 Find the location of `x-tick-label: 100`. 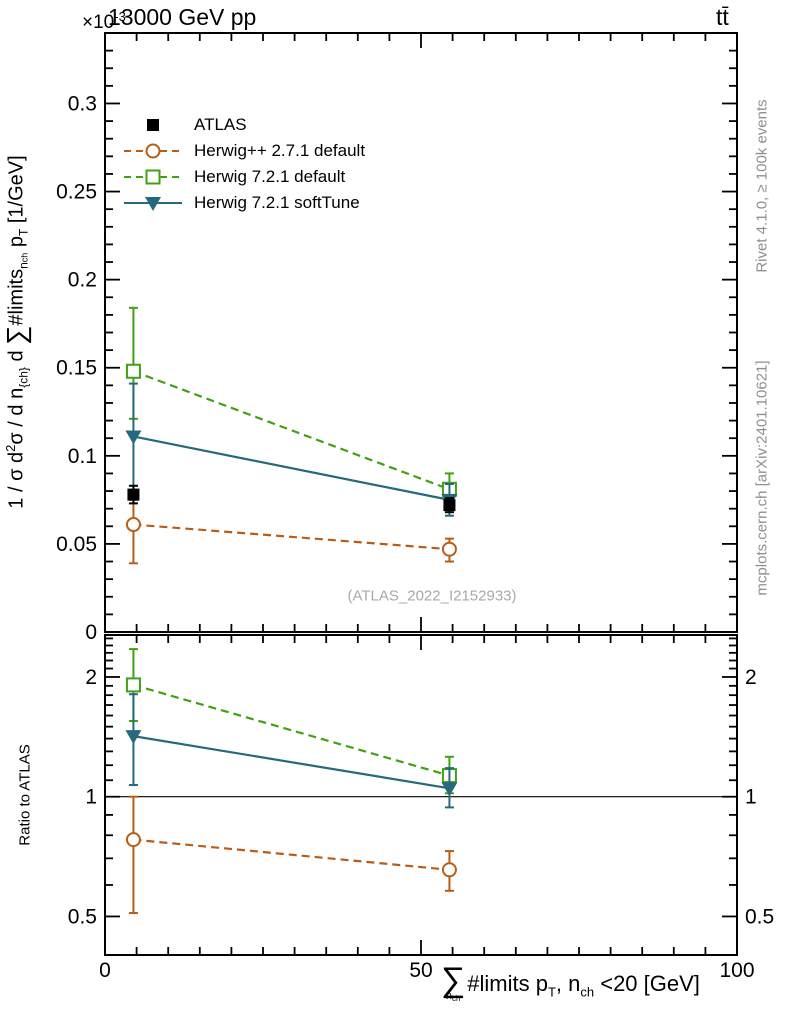

x-tick-label: 100 is located at coordinates (736, 970).